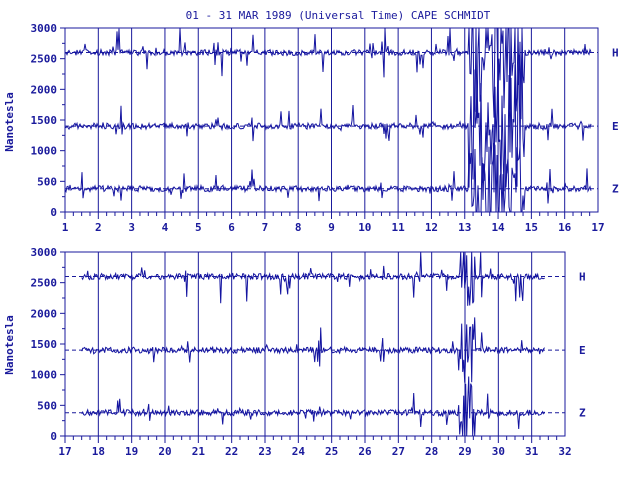 Image resolution: width=640 pixels, height=480 pixels. What do you see at coordinates (498, 227) in the screenshot?
I see `x-tick-label: 14` at bounding box center [498, 227].